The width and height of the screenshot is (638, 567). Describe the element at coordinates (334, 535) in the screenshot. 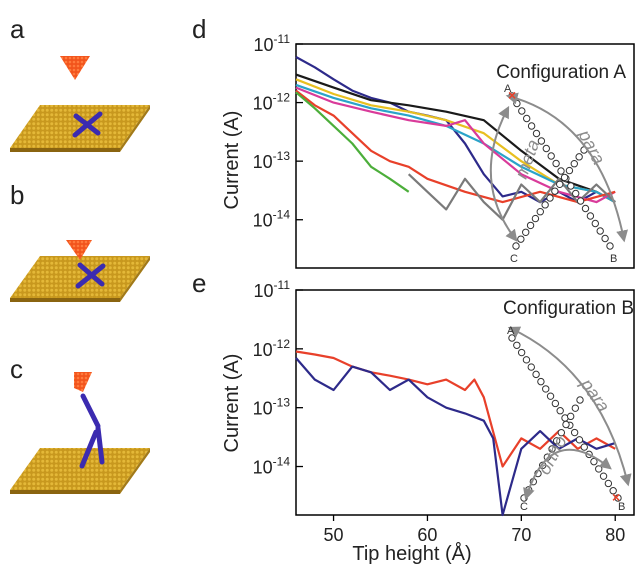

I see `chart-e-xtick-label-0: 50` at that location.